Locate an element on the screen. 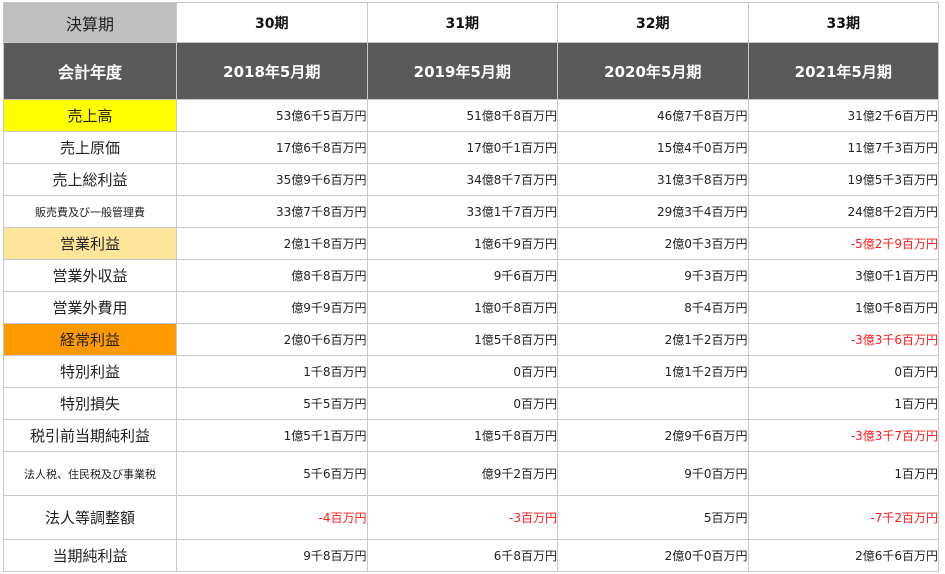  row-label: 売上総利益 is located at coordinates (90, 179).